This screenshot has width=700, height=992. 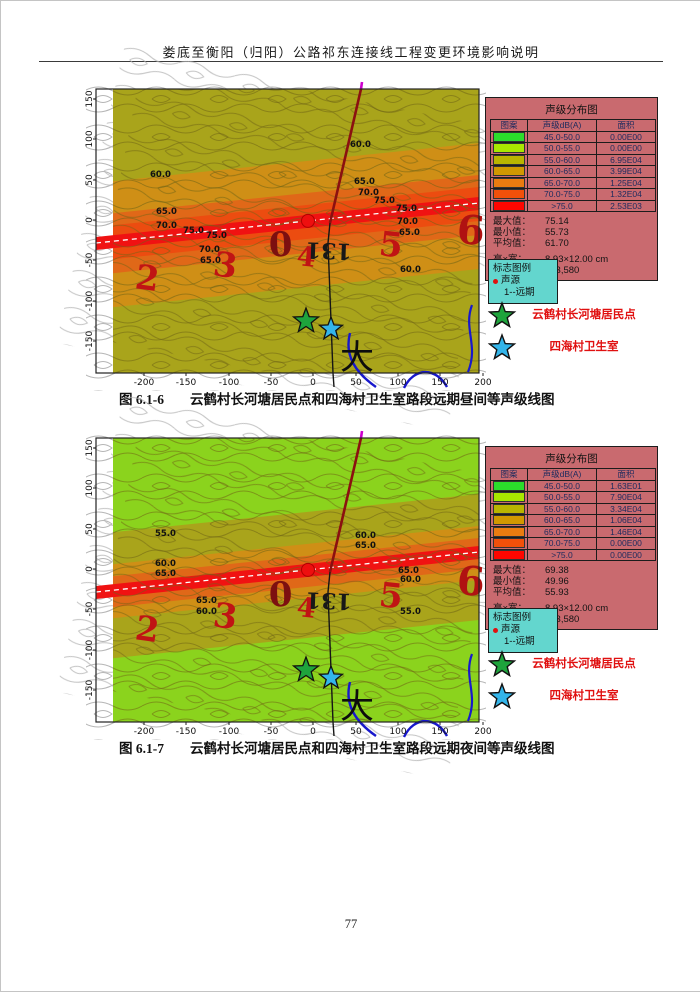 What do you see at coordinates (626, 485) in the screenshot?
I see `legend-area: 1.63E01` at bounding box center [626, 485].